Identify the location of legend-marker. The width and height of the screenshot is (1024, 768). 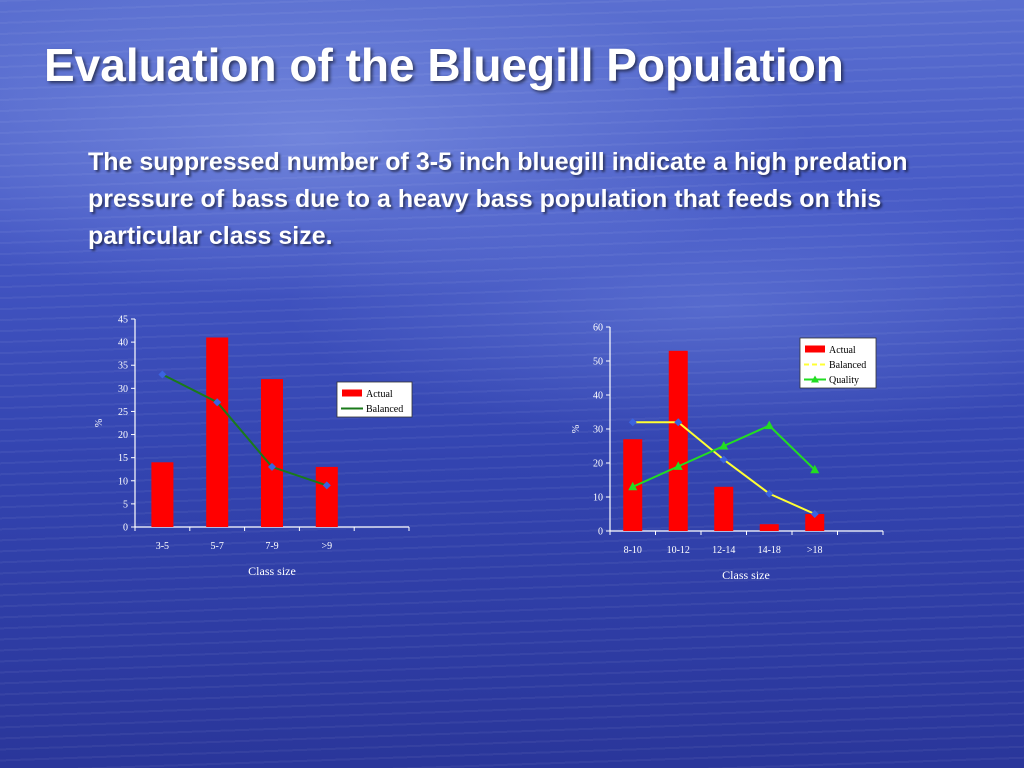
(815, 379).